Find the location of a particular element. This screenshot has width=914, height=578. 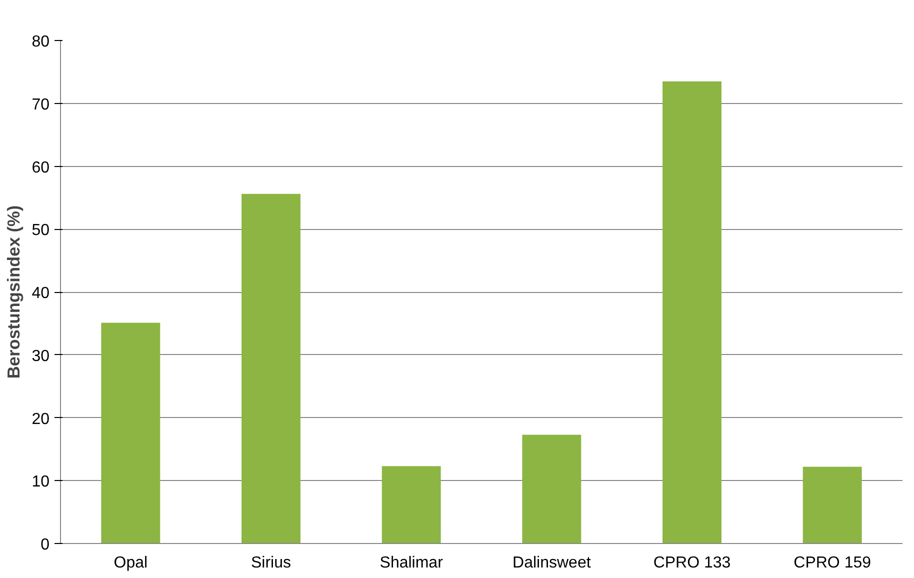

x-tick-label: Shalimar is located at coordinates (412, 563).